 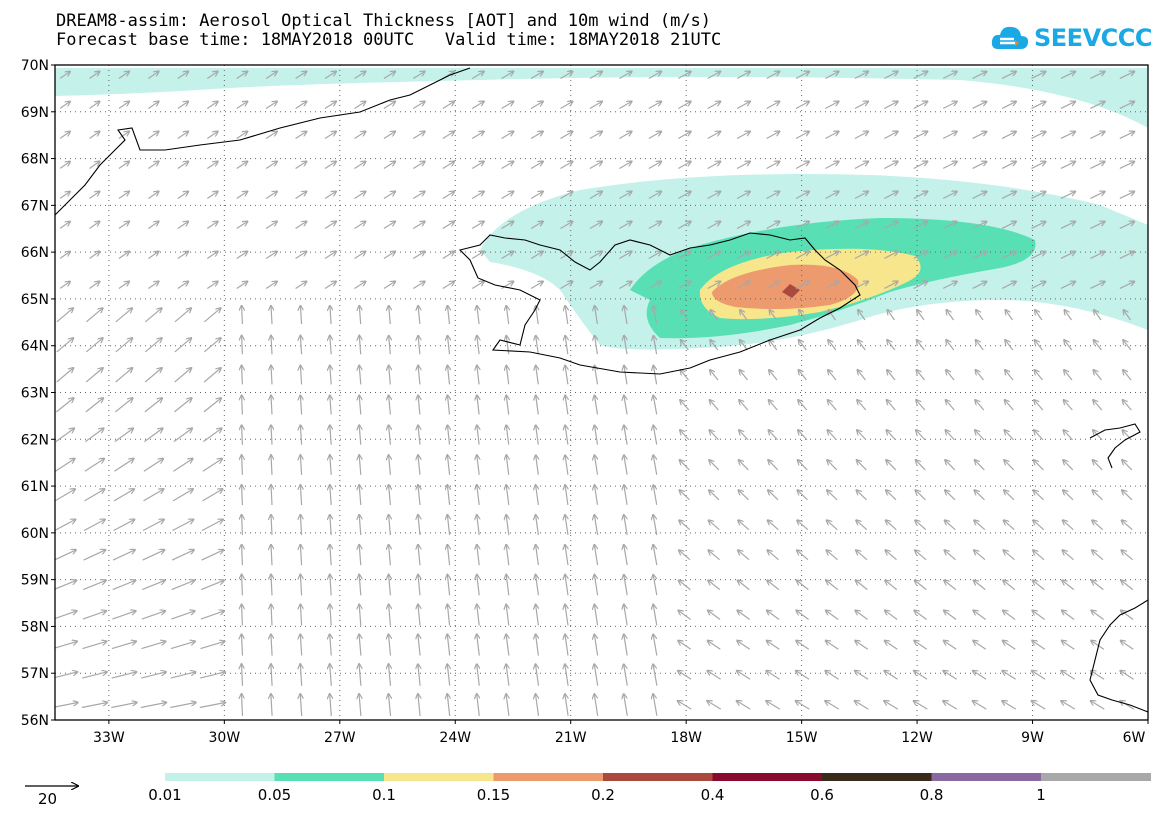 I want to click on legend-label: 0.2, so click(x=603, y=795).